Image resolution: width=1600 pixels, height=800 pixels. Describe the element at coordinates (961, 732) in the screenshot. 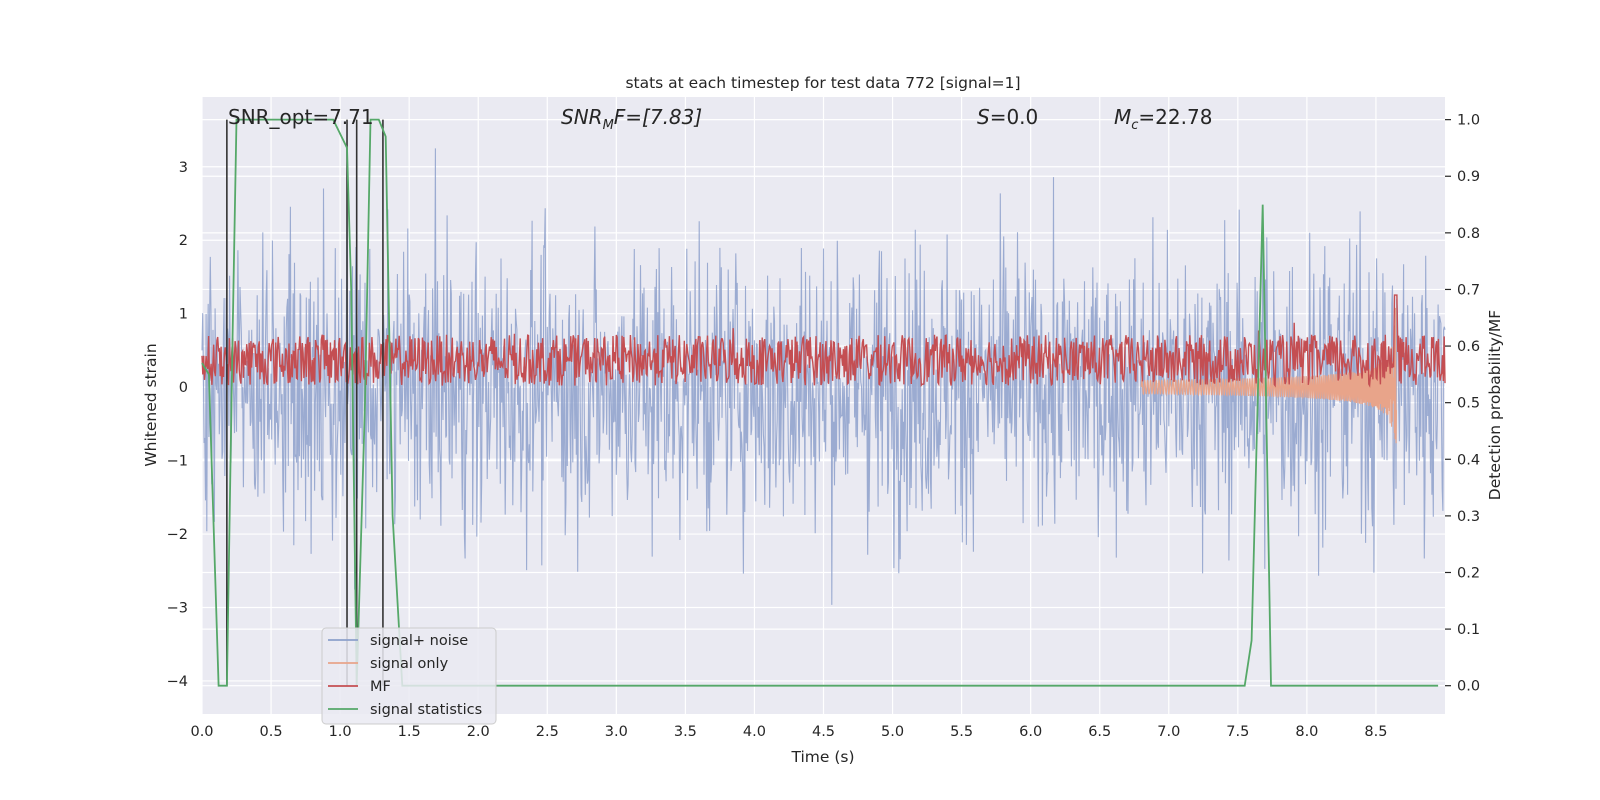

I see `x-tick-label: 5.5` at that location.